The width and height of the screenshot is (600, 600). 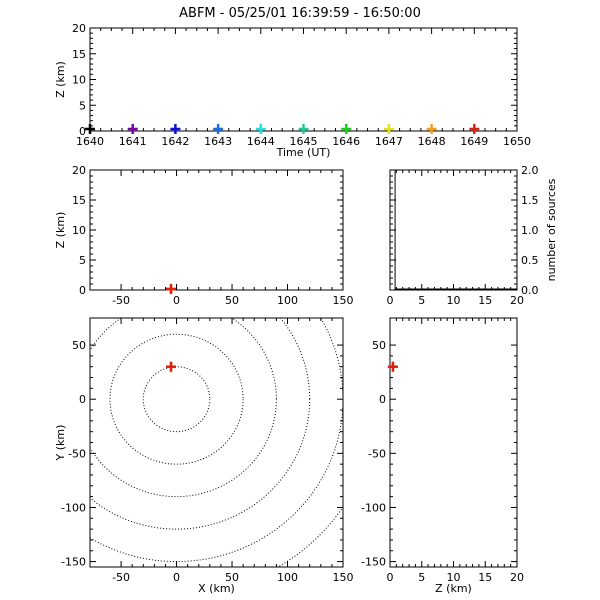 What do you see at coordinates (377, 453) in the screenshot?
I see `zy-ytick-label: -50` at bounding box center [377, 453].